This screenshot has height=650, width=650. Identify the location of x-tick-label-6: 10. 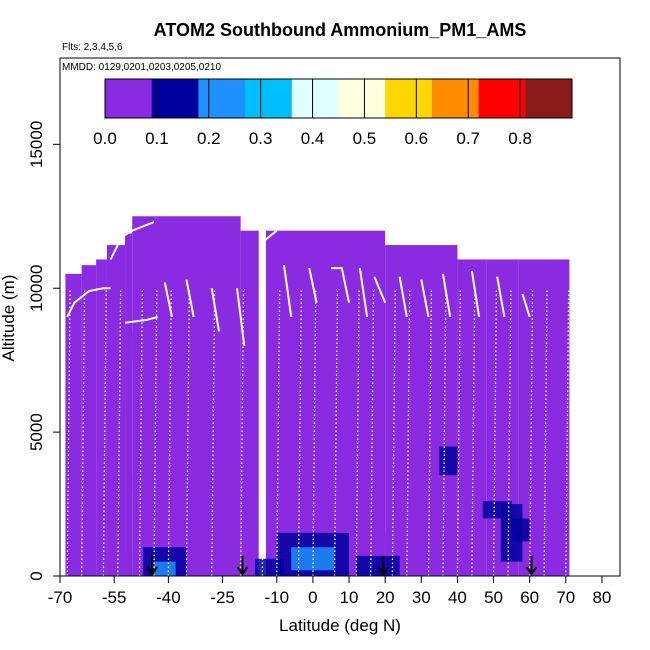
(349, 597).